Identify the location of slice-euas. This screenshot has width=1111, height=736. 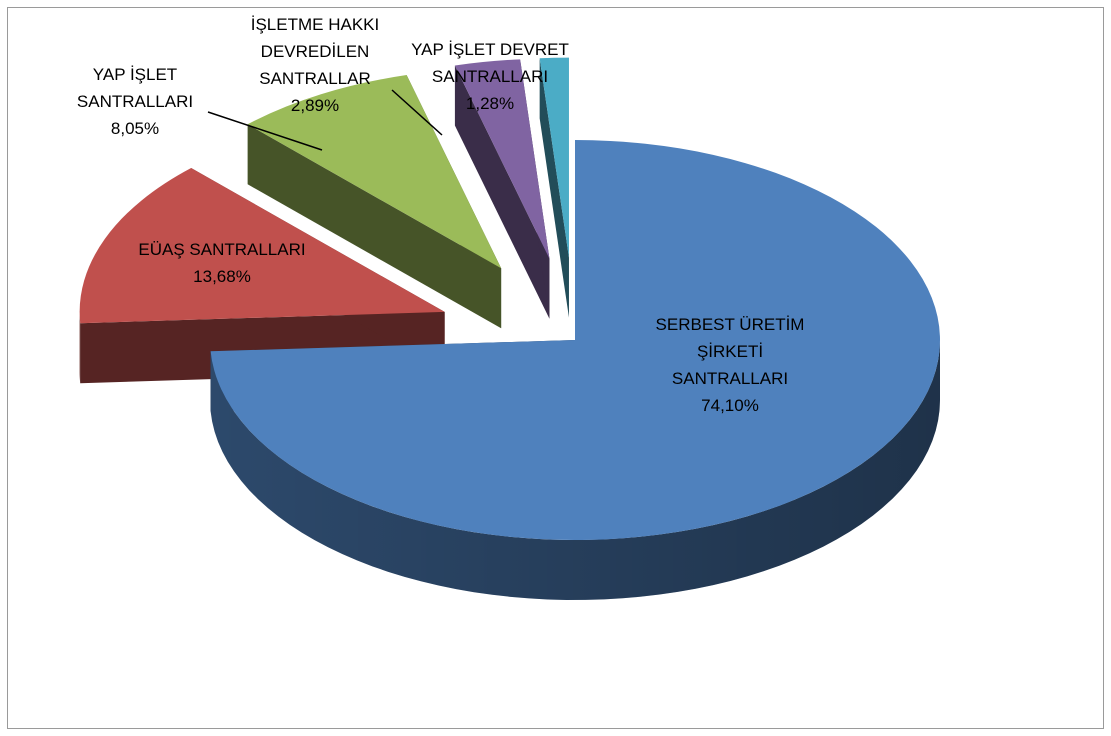
(262, 246).